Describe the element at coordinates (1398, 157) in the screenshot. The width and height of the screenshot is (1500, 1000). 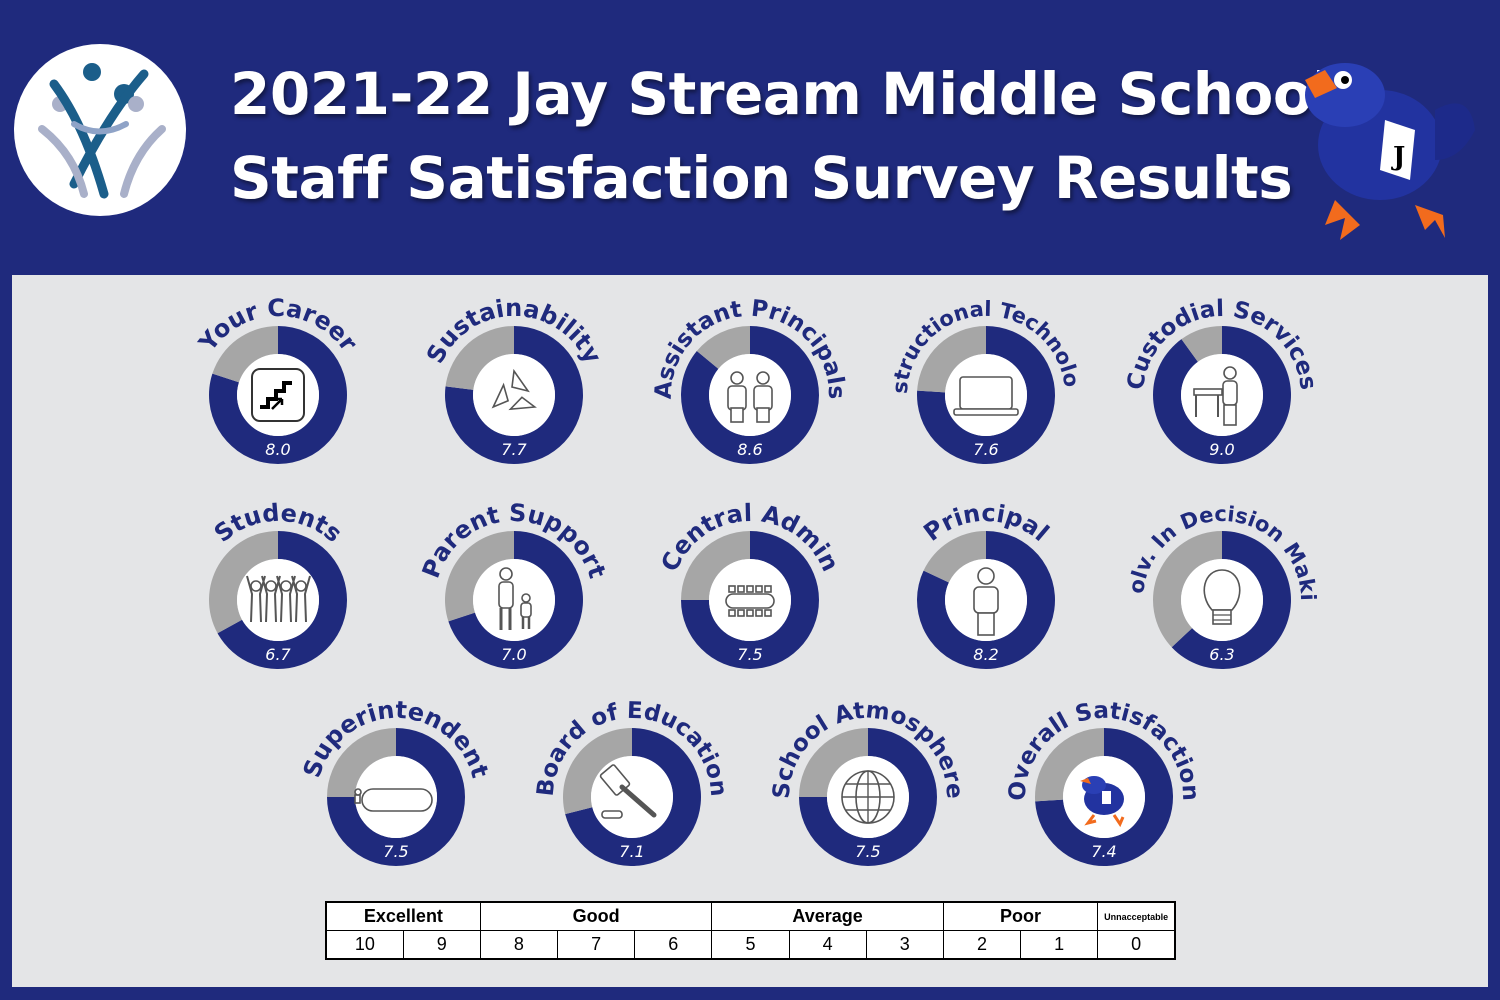
I see `svg-text: J` at that location.